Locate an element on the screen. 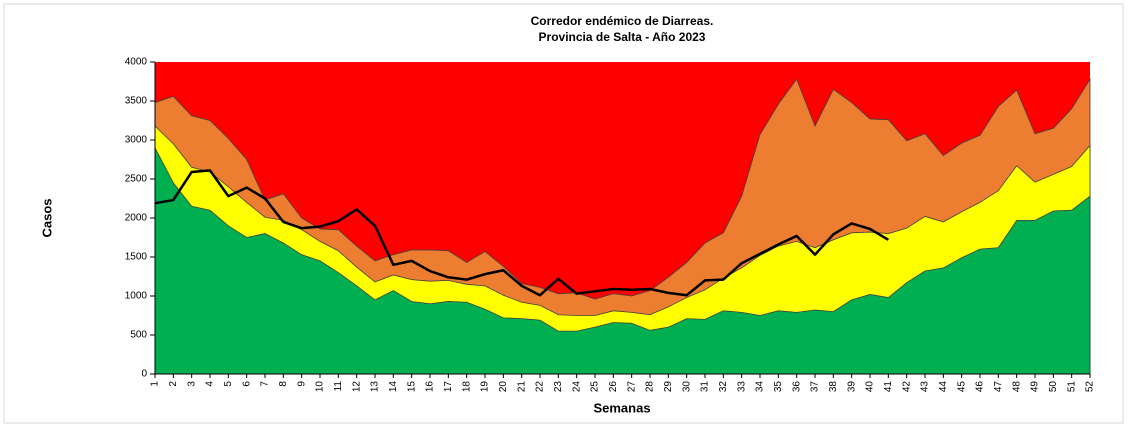 The height and width of the screenshot is (427, 1131). x-tick-label: 18 is located at coordinates (466, 387).